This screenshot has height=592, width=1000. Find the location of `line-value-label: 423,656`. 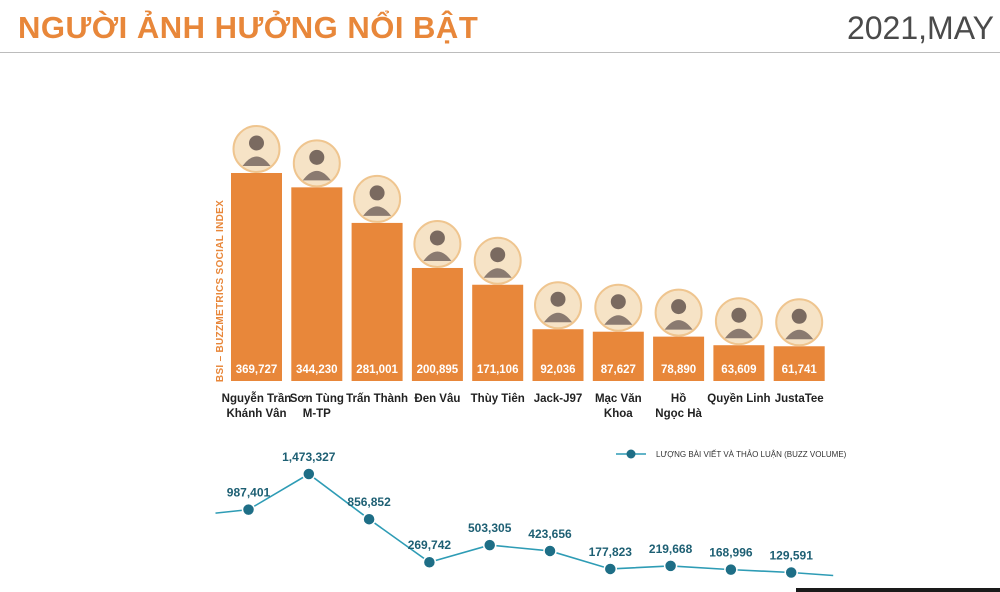

line-value-label: 423,656 is located at coordinates (550, 534).